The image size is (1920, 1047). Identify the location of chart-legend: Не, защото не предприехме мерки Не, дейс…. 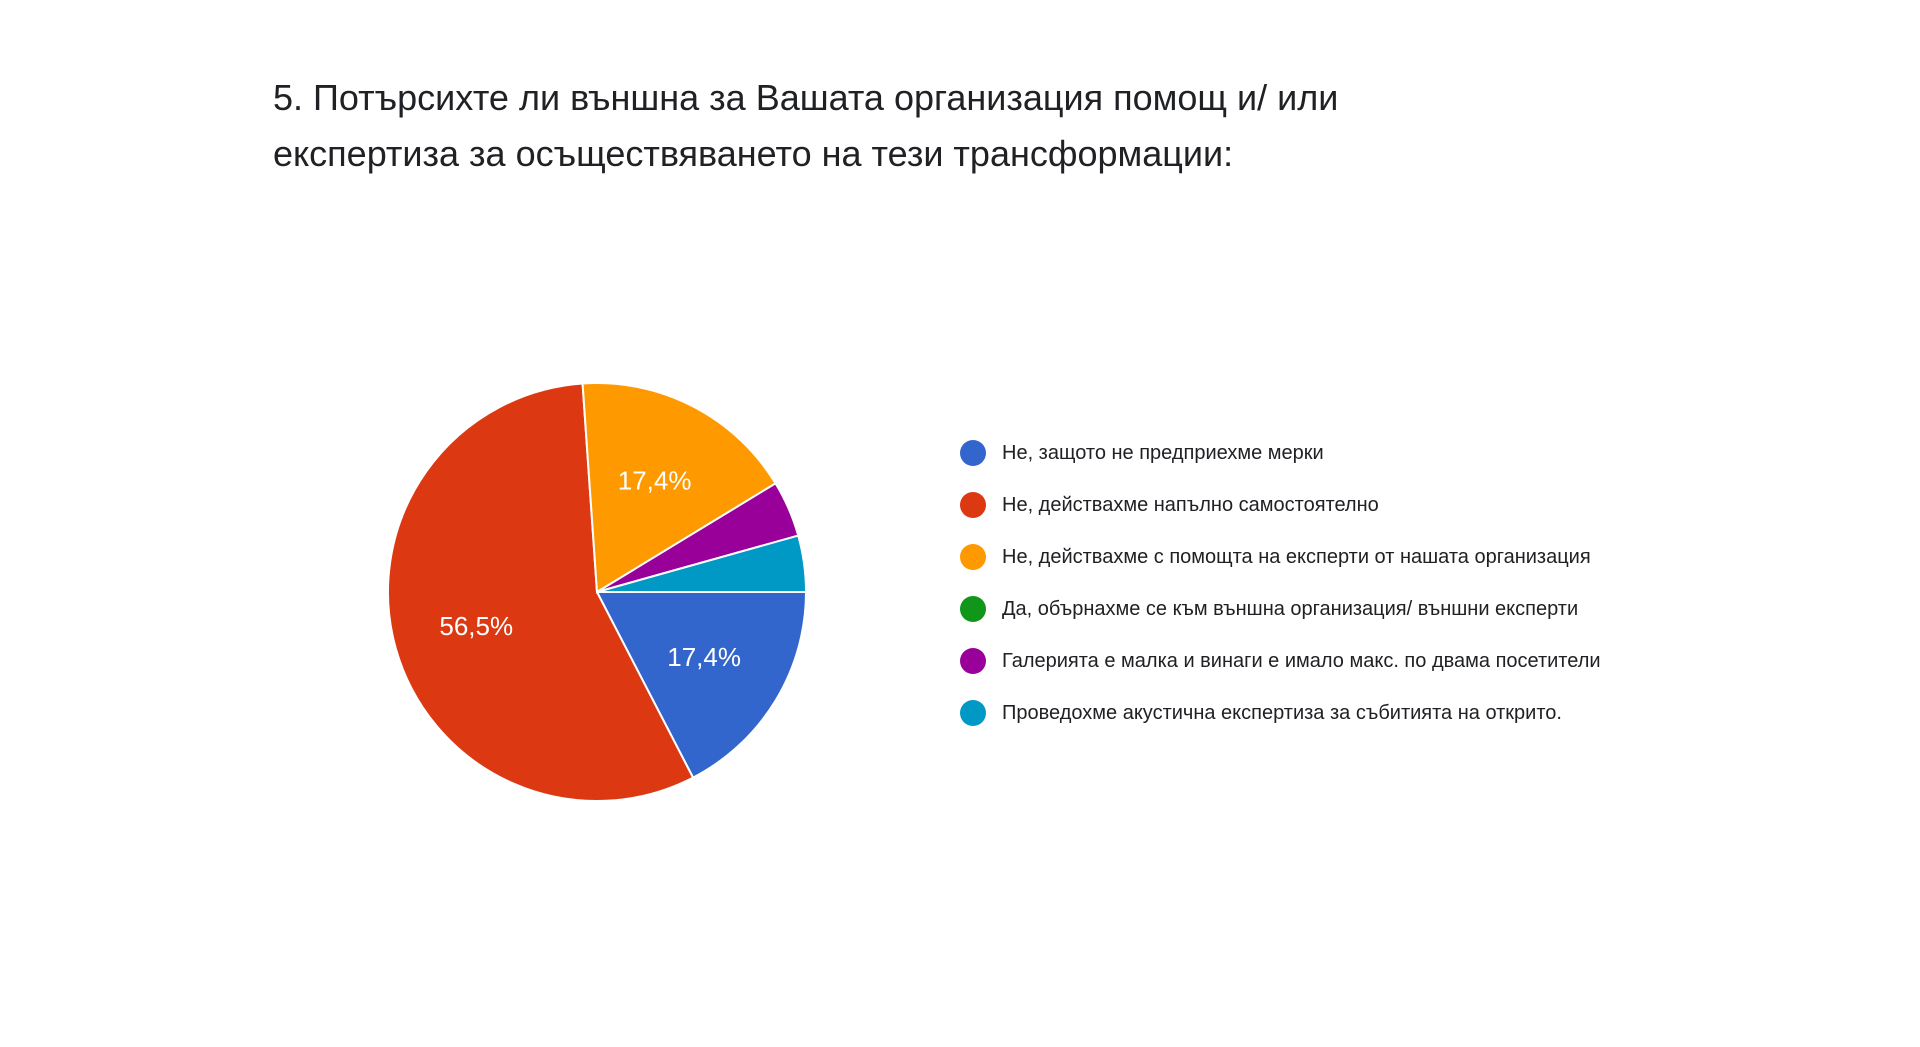
(1280, 583).